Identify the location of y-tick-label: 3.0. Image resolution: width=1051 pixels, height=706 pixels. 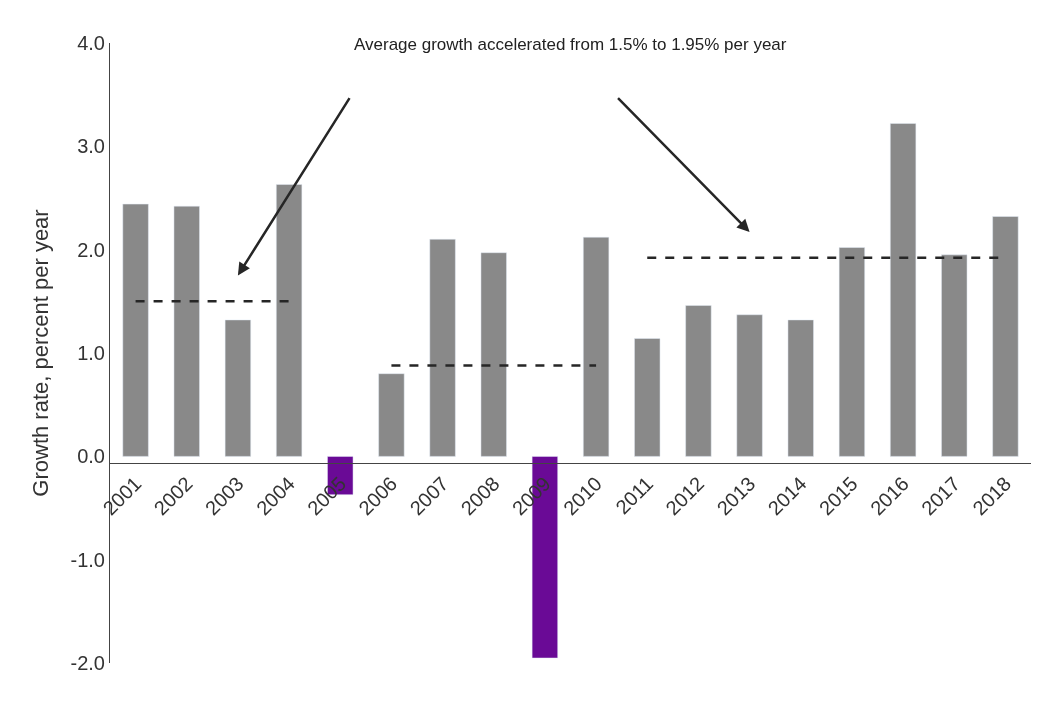
(91, 146).